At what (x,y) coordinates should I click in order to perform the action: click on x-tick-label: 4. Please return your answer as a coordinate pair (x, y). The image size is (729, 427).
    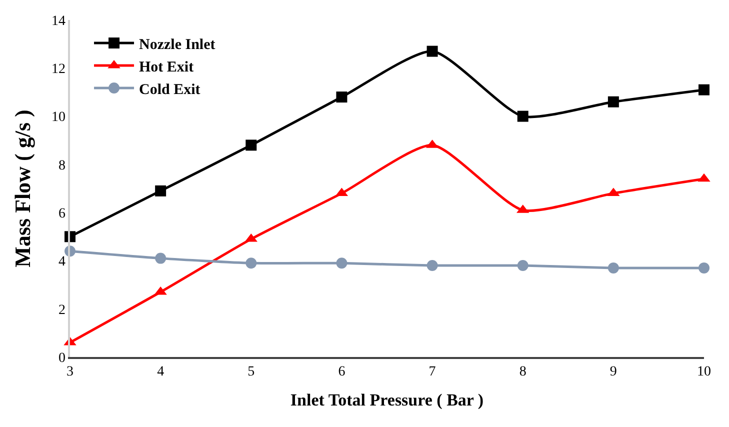
    Looking at the image, I should click on (160, 372).